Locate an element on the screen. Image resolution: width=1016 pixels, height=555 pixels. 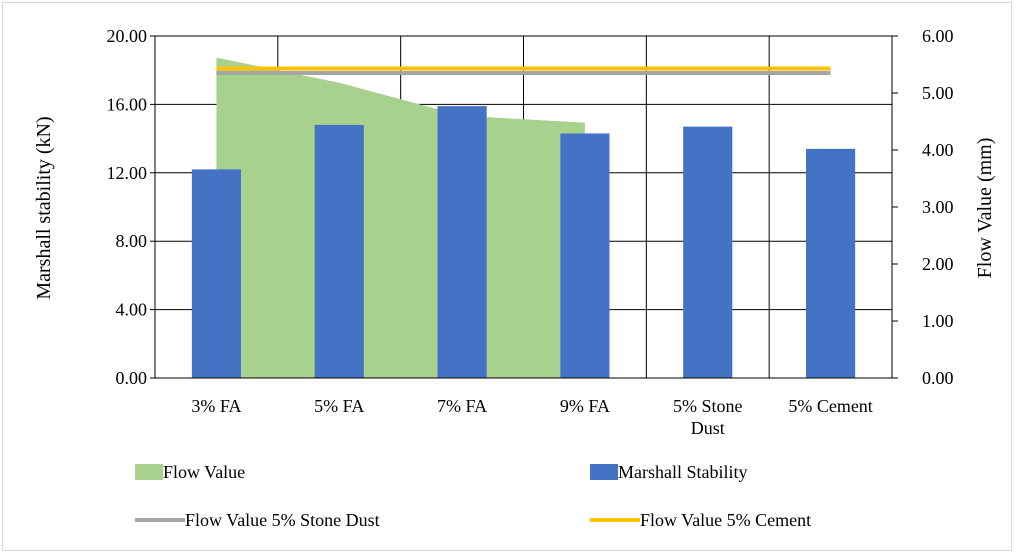
x-tick-label: 5% Cement is located at coordinates (830, 406).